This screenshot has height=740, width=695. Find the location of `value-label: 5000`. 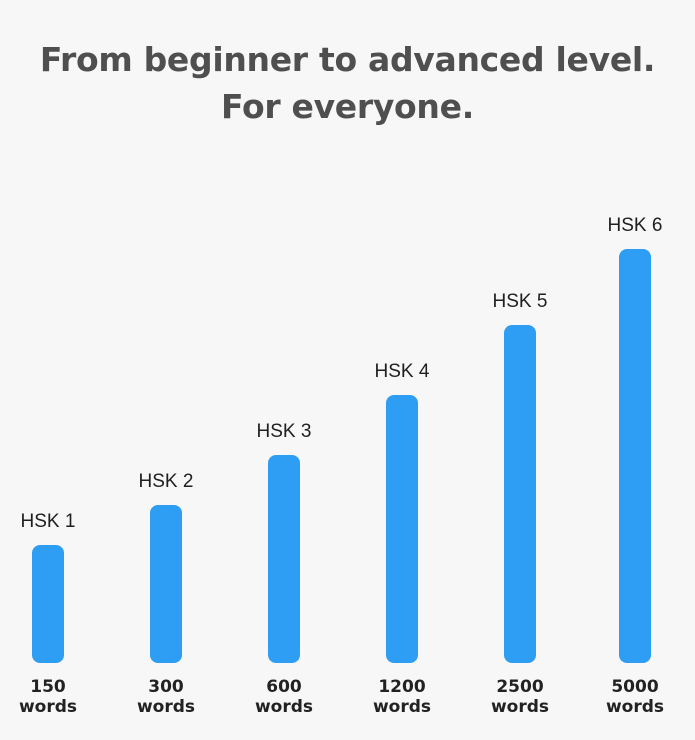

value-label: 5000 is located at coordinates (634, 687).